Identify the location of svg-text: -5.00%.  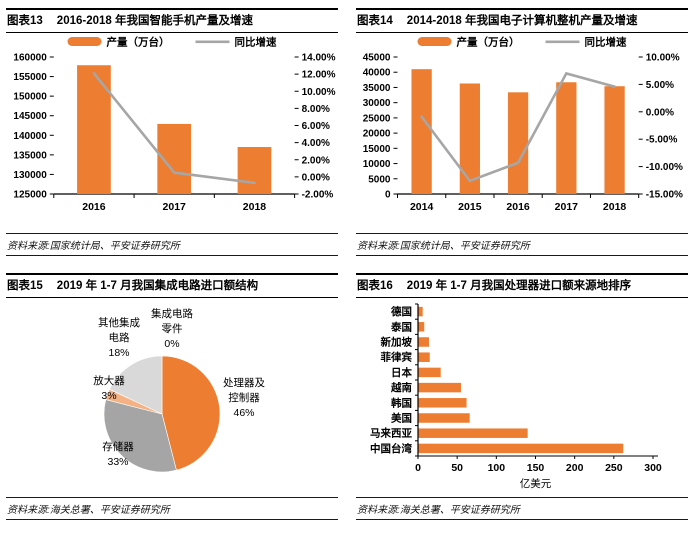
(662, 140).